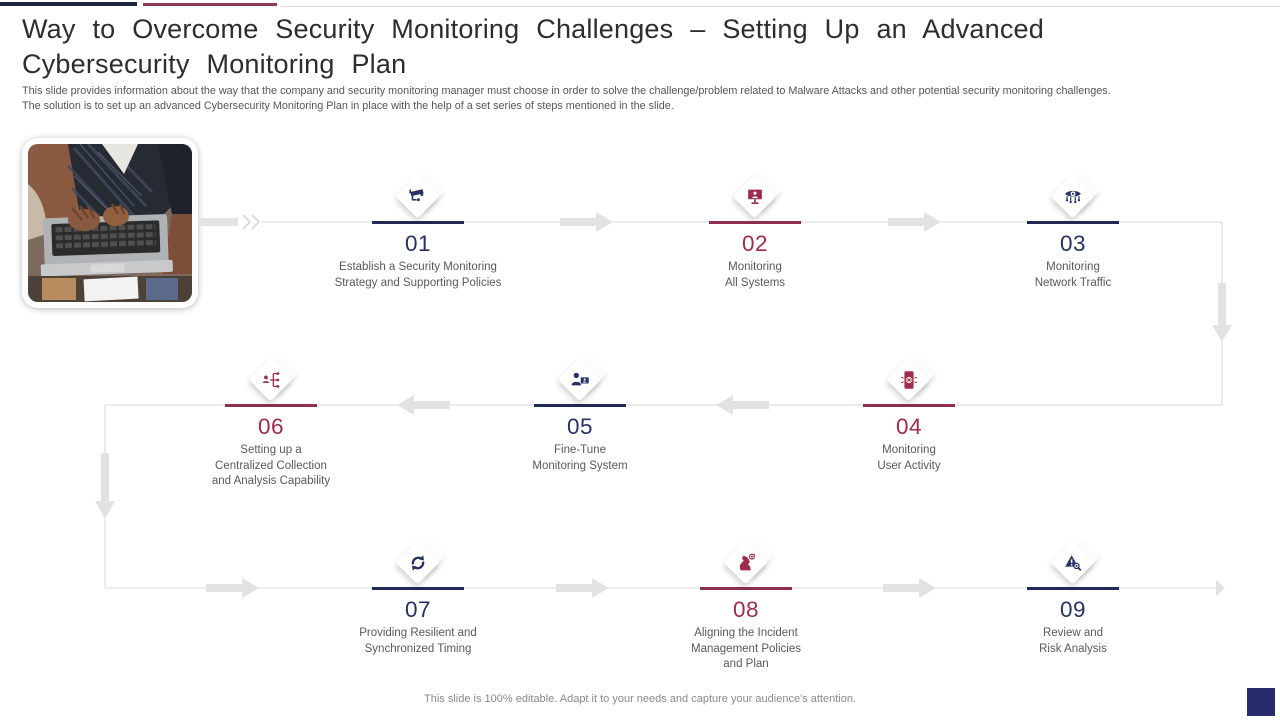  I want to click on step-number: 08, so click(746, 609).